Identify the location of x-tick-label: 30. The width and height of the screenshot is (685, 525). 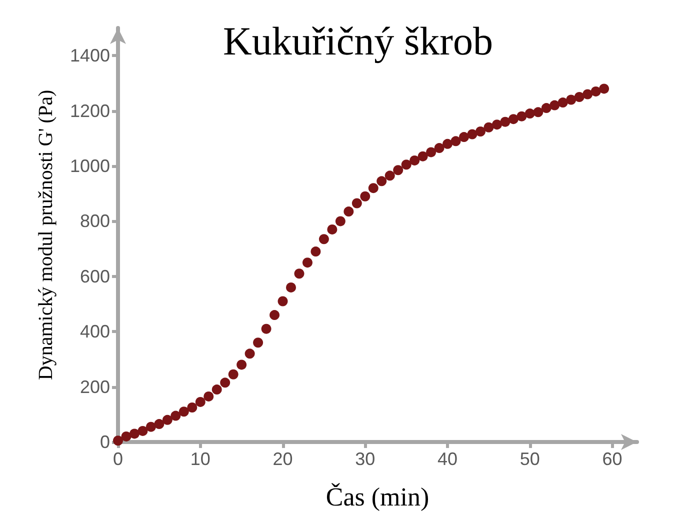
(365, 459).